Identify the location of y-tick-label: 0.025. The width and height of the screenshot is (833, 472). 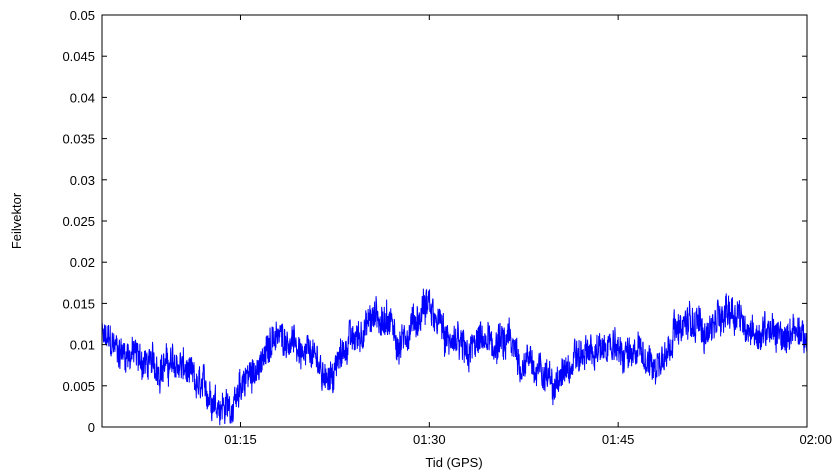
(78, 221).